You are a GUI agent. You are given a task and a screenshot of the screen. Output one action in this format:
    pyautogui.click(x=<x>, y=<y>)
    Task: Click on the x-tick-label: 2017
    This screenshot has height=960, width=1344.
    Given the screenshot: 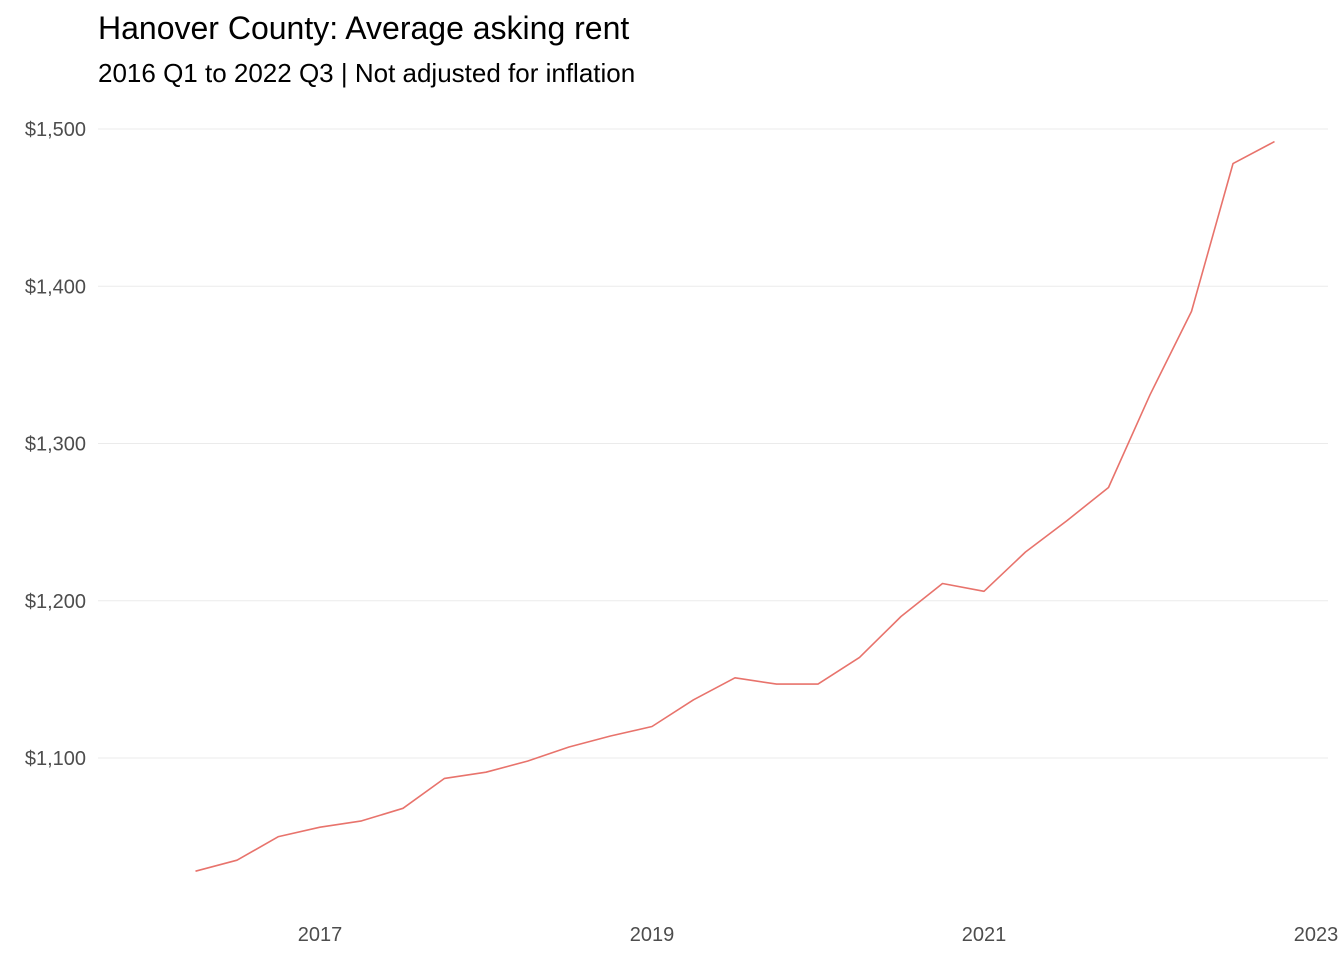 What is the action you would take?
    pyautogui.click(x=320, y=935)
    